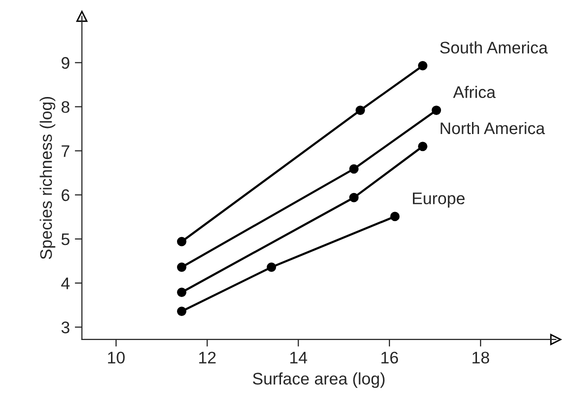 The width and height of the screenshot is (585, 409). What do you see at coordinates (66, 195) in the screenshot?
I see `y-tick-label: 6` at bounding box center [66, 195].